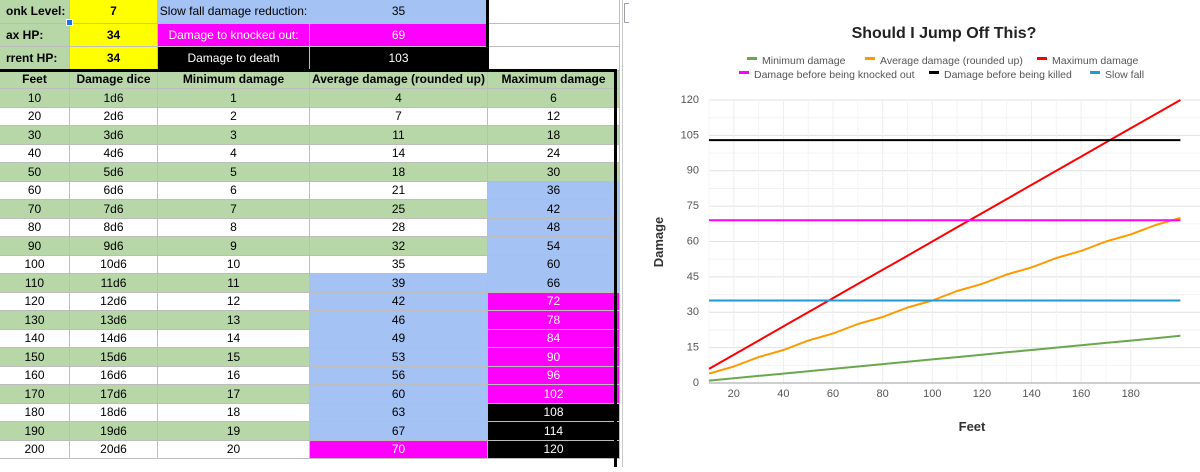 The height and width of the screenshot is (472, 1200). I want to click on feet-cell: 150, so click(35, 357).